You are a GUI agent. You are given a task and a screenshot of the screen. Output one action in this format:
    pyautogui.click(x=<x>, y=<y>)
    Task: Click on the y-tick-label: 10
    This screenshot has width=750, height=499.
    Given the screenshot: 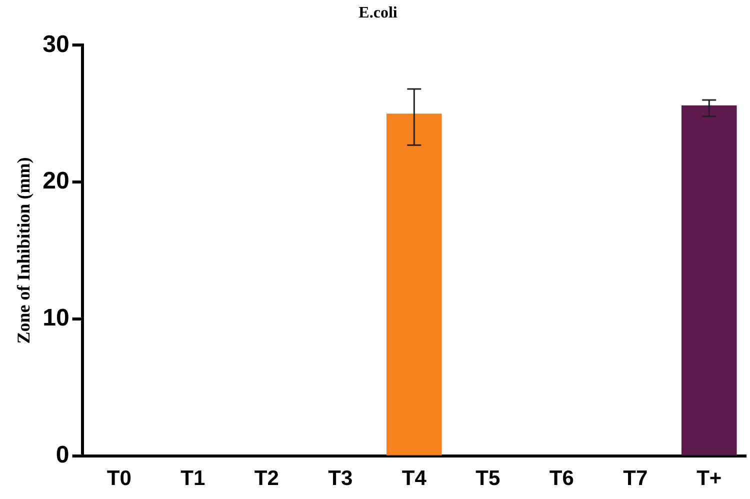 What is the action you would take?
    pyautogui.click(x=56, y=318)
    